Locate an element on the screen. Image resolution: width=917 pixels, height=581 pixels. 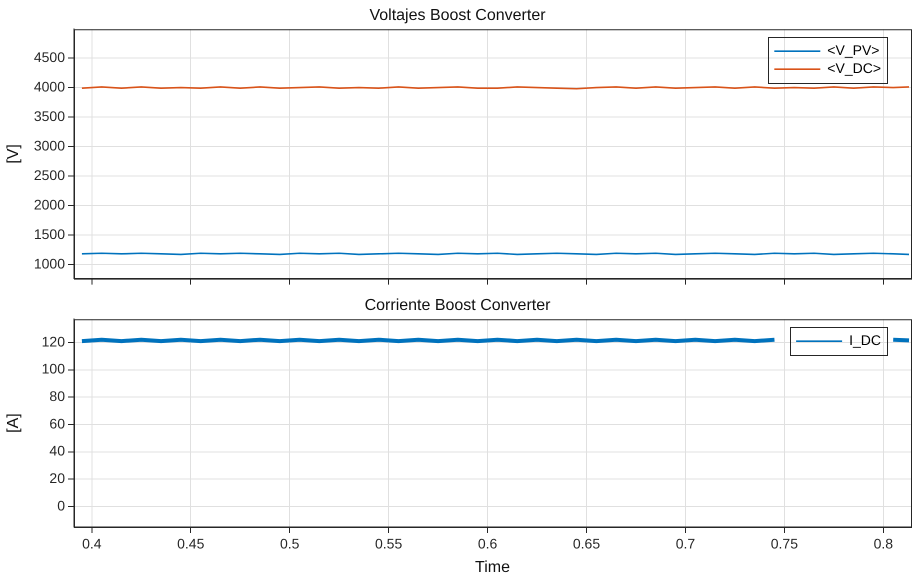
x-tick-label: 0.55 is located at coordinates (388, 543).